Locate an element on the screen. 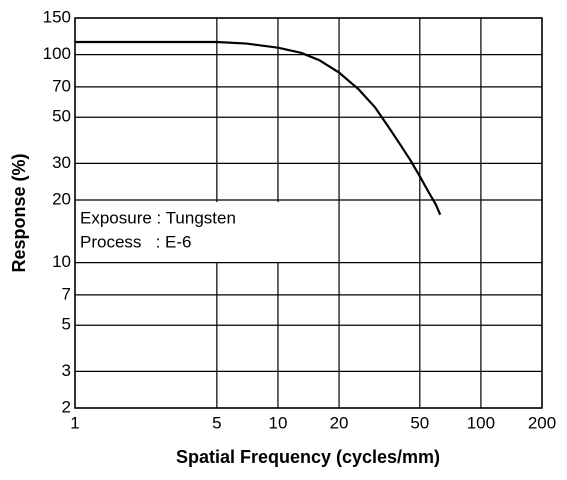  y-tick-label: 70 is located at coordinates (61, 85).